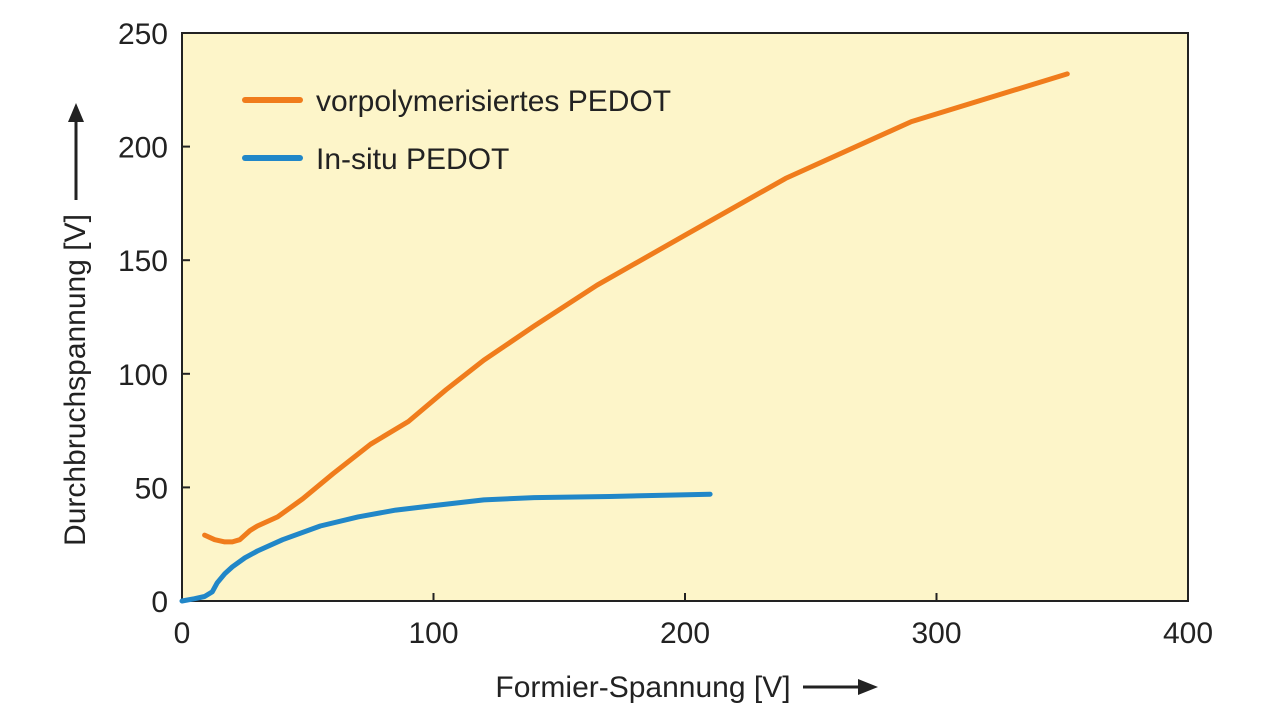 Image resolution: width=1280 pixels, height=719 pixels. Describe the element at coordinates (159, 602) in the screenshot. I see `y-tick-label: 0` at that location.